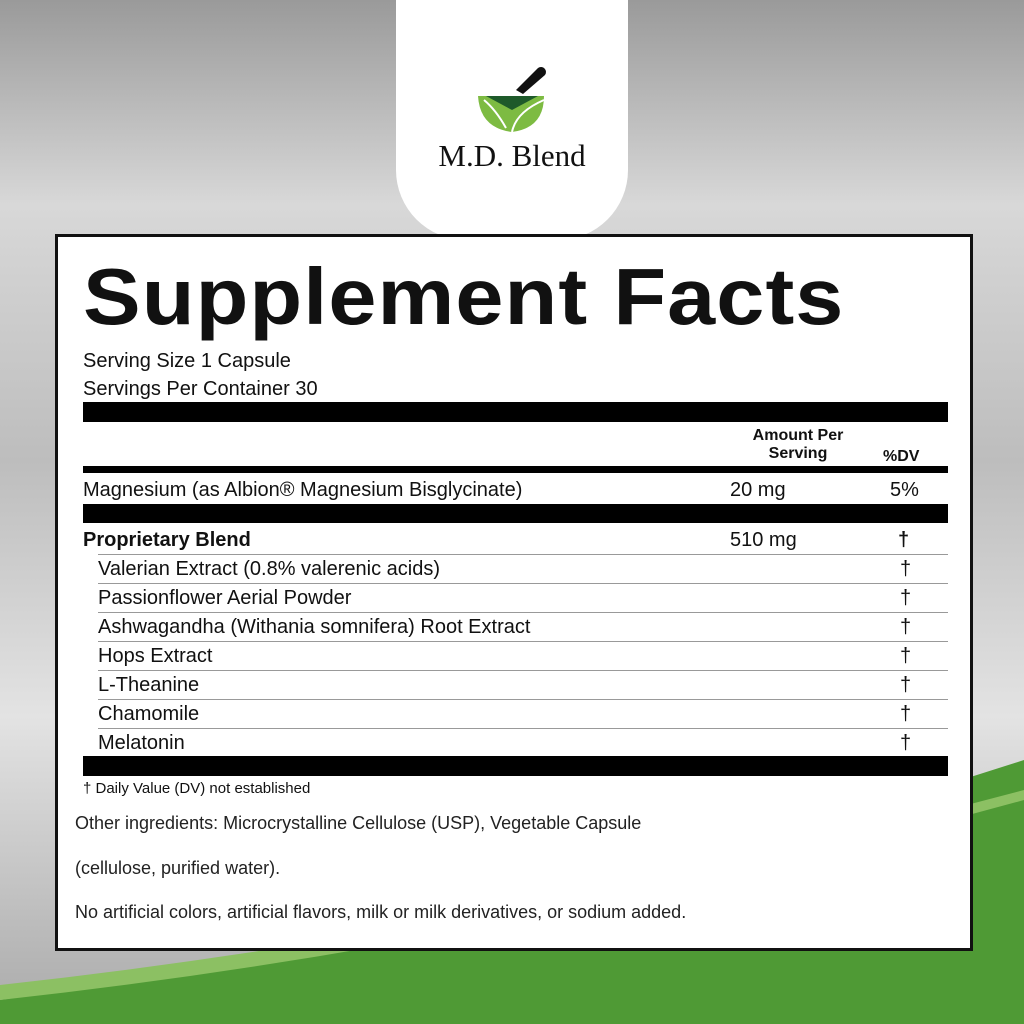  Describe the element at coordinates (200, 389) in the screenshot. I see `servings-per-container: Servings Per Container 30` at that location.